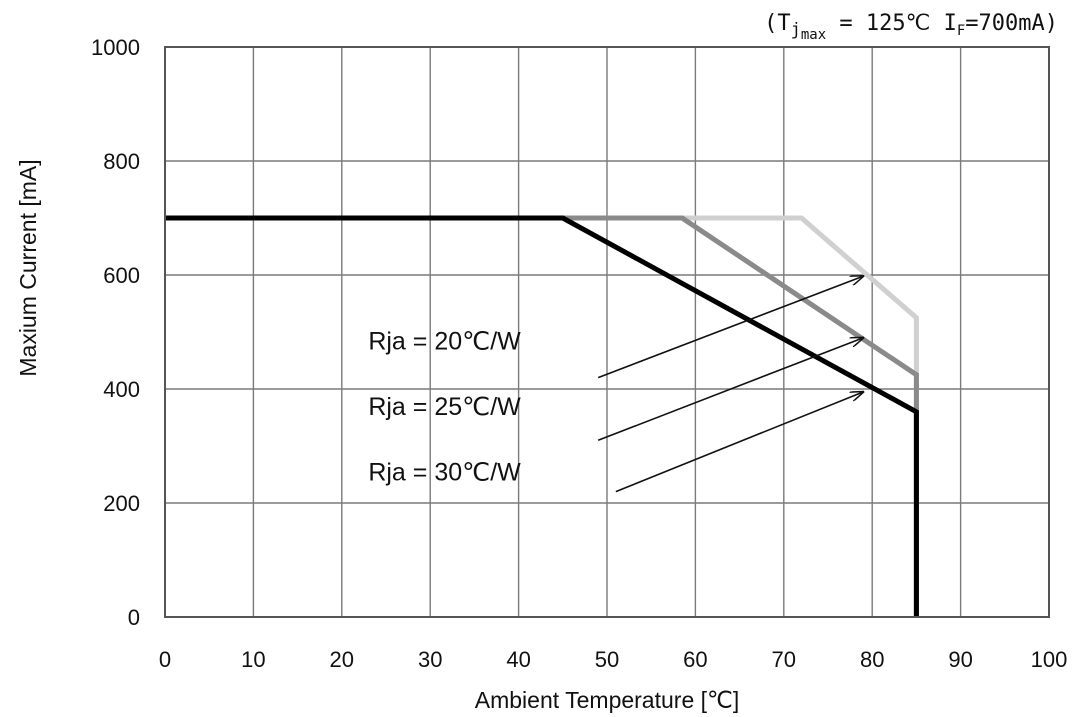  What do you see at coordinates (444, 407) in the screenshot?
I see `annotation-label: Rja = 25℃/W` at bounding box center [444, 407].